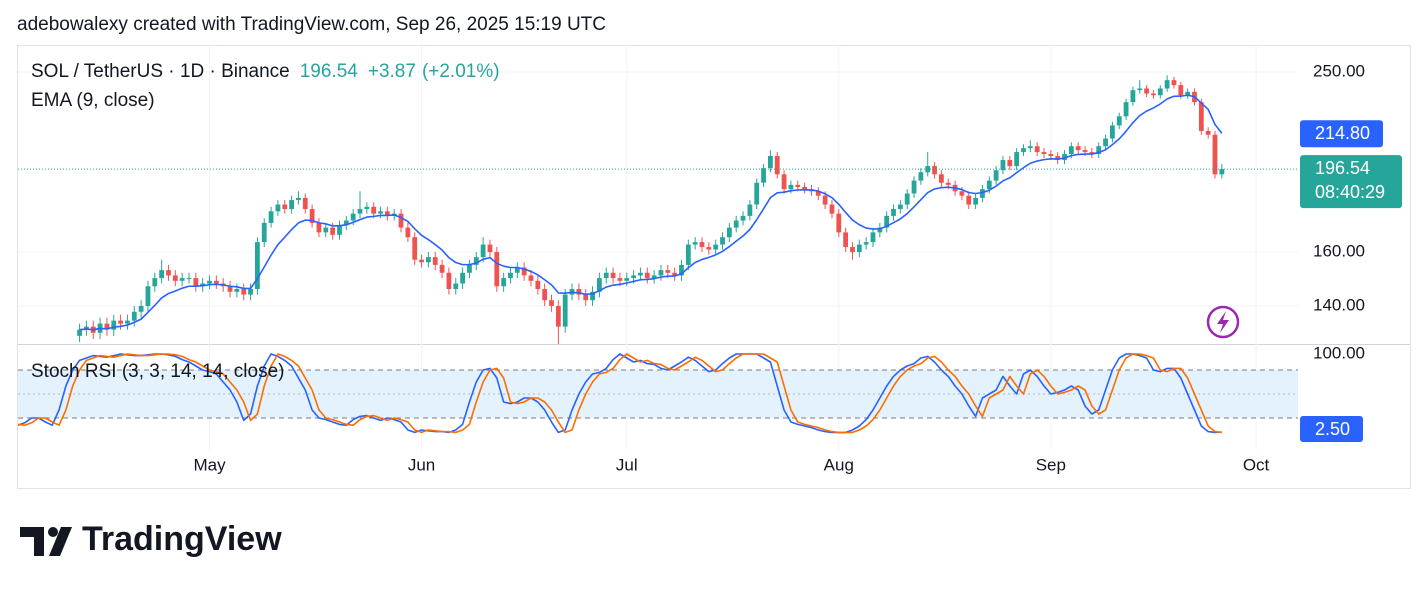 This screenshot has height=591, width=1428. I want to click on stoch-line, so click(620, 393).